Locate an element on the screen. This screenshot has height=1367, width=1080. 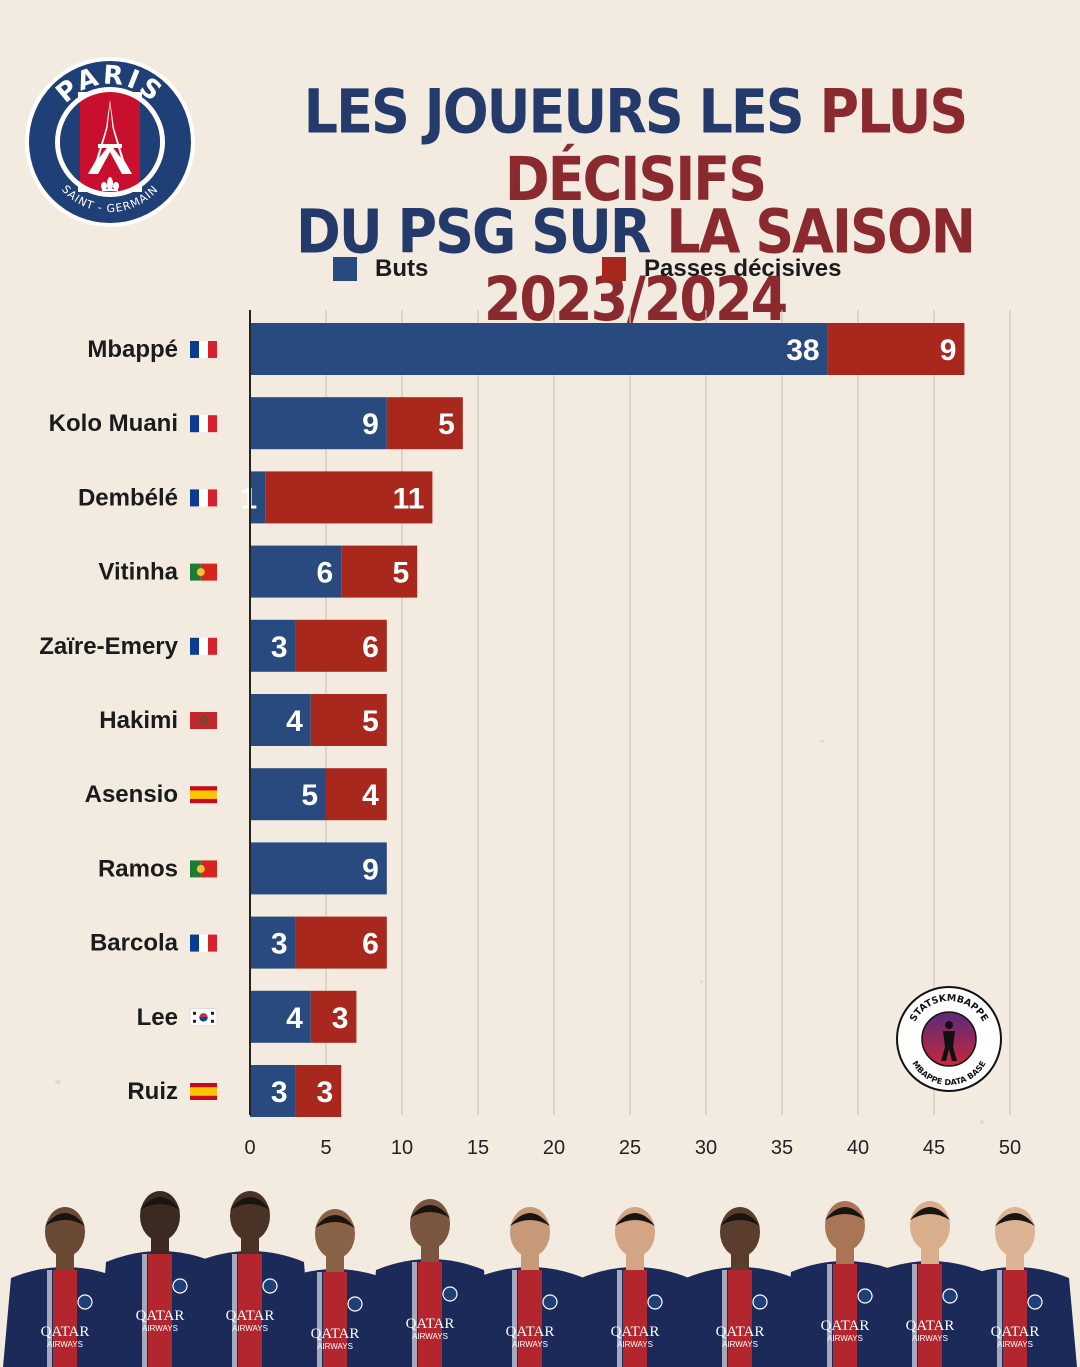
sponsor-airways-2: AIRWAYS is located at coordinates (250, 1328).